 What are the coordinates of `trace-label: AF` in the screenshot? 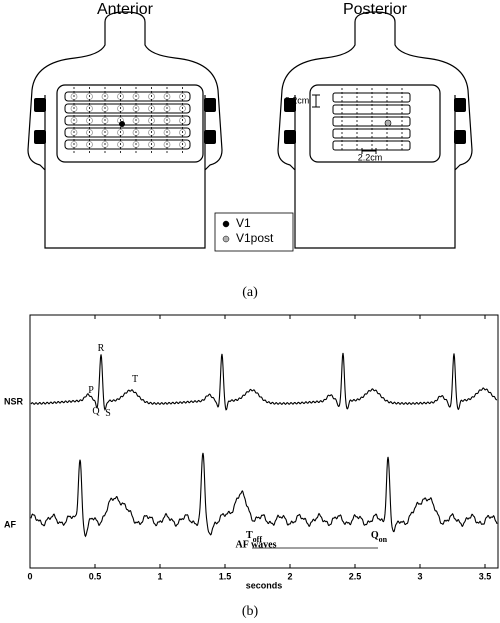 It's located at (10, 524).